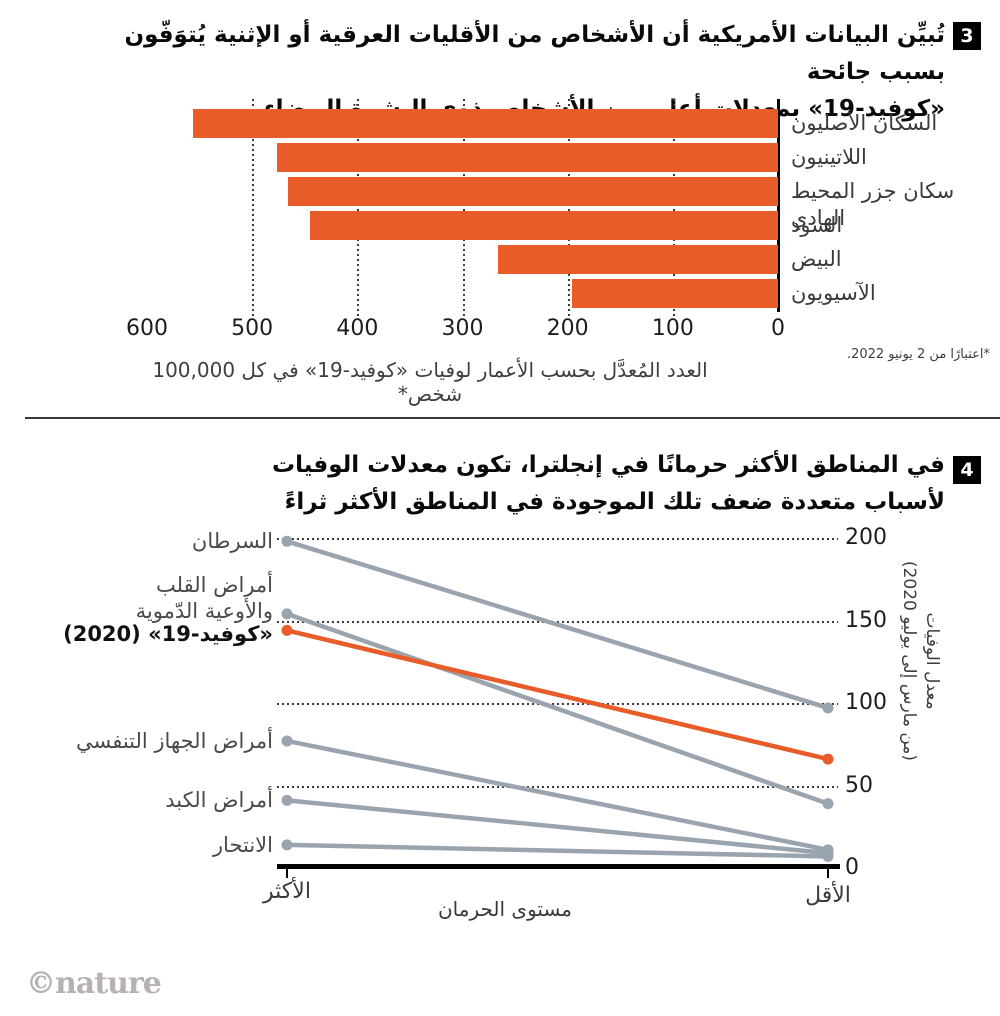 Image resolution: width=1000 pixels, height=1016 pixels. Describe the element at coordinates (214, 584) in the screenshot. I see `series-label-line: أمراض القلب` at that location.